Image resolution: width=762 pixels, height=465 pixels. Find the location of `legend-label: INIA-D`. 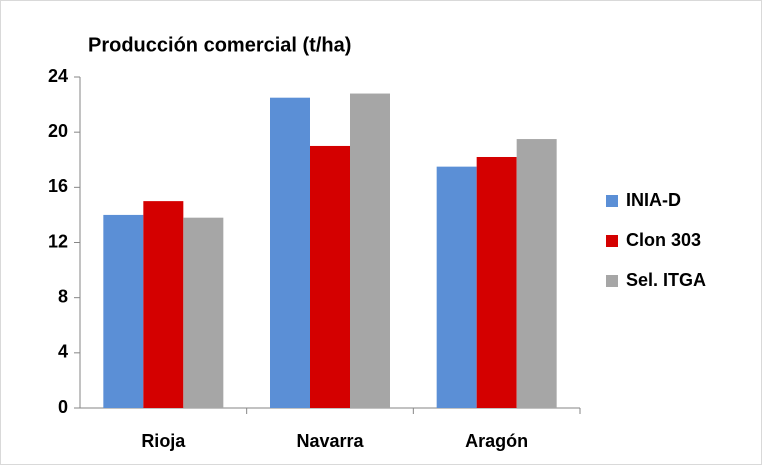

legend-label: INIA-D is located at coordinates (653, 200).